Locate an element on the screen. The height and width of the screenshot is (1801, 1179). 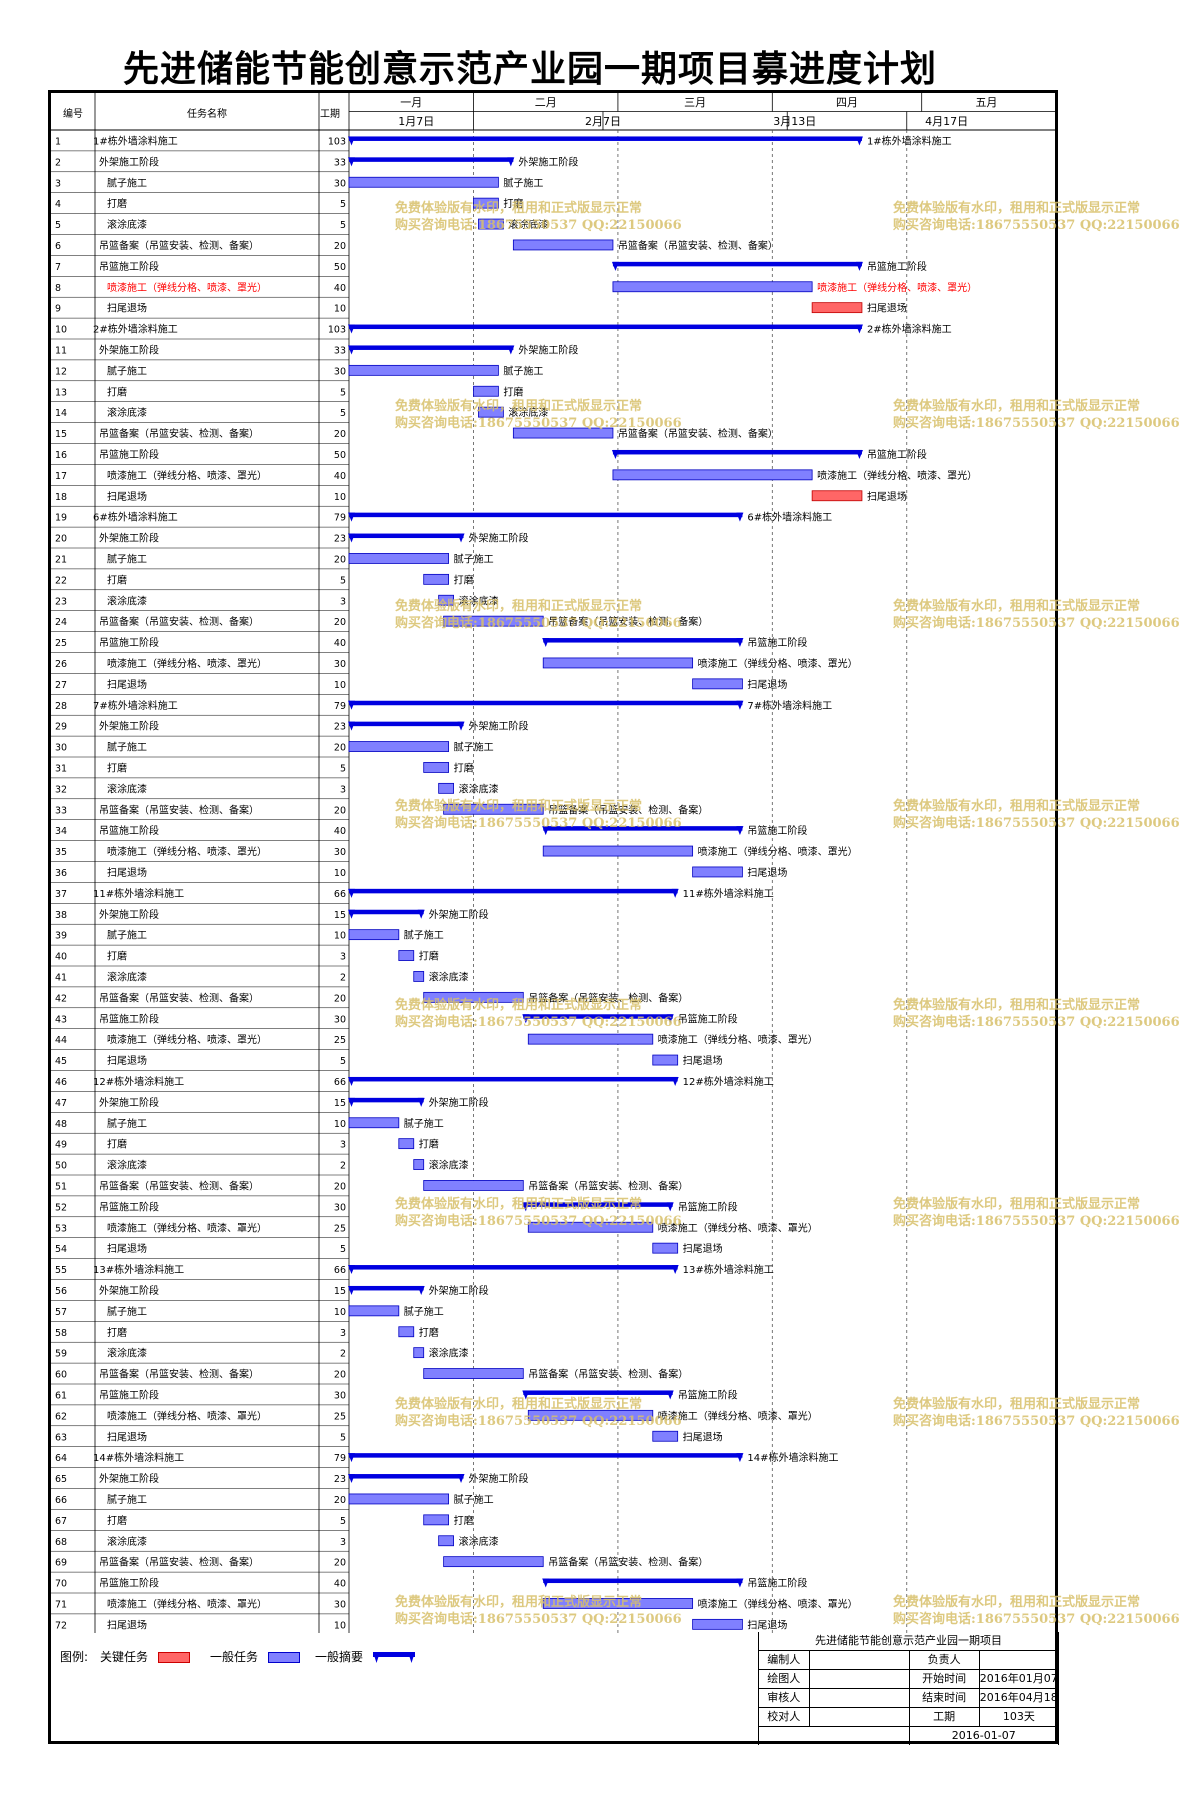
row-no: 21 is located at coordinates (61, 559).